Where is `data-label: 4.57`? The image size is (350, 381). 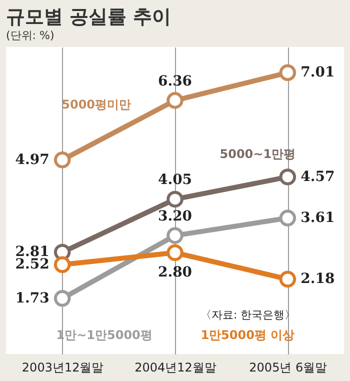 data-label: 4.57 is located at coordinates (317, 176).